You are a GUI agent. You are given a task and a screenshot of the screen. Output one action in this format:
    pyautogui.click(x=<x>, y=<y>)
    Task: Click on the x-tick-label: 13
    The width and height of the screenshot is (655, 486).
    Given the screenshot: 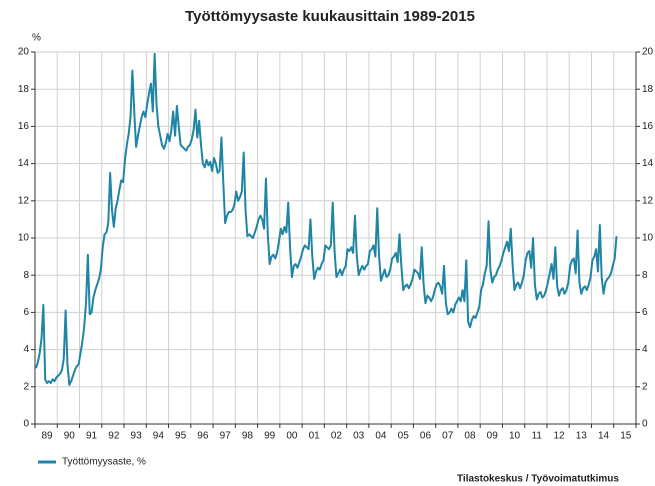 What is the action you would take?
    pyautogui.click(x=582, y=436)
    